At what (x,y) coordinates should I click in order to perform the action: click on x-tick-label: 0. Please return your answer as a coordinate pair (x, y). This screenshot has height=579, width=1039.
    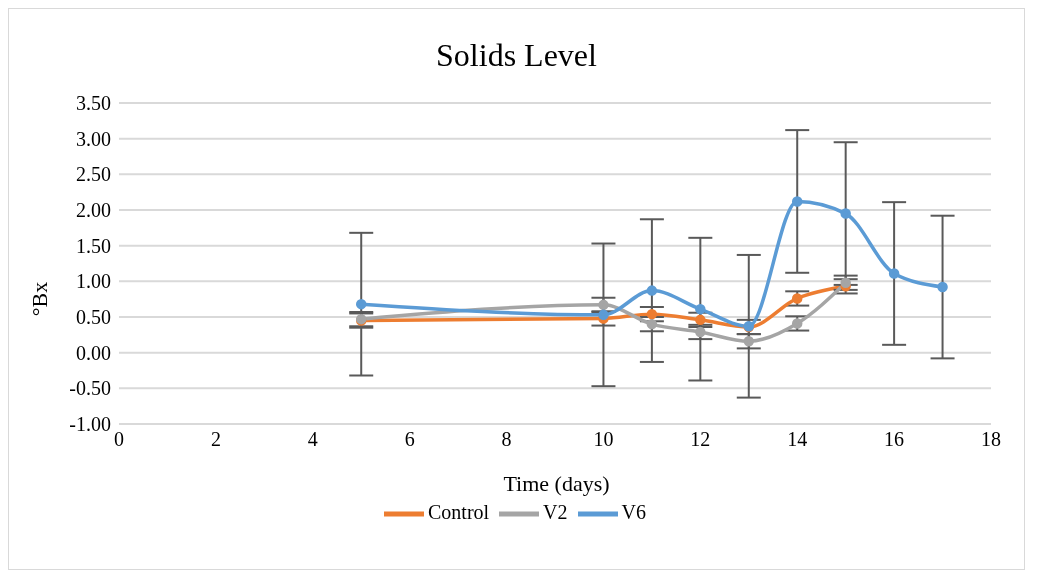
    Looking at the image, I should click on (119, 439).